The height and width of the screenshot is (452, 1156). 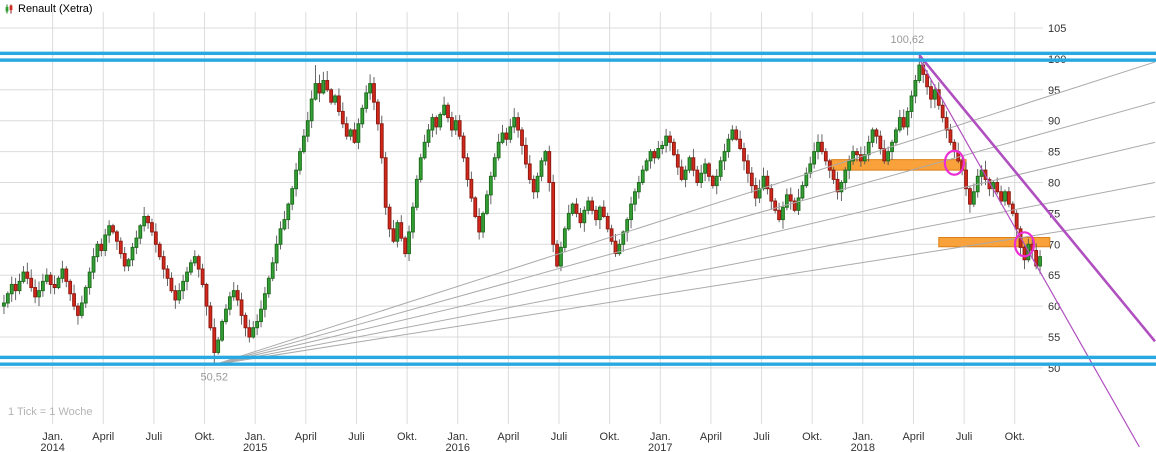 I want to click on svg-text: 75, so click(x=1054, y=214).